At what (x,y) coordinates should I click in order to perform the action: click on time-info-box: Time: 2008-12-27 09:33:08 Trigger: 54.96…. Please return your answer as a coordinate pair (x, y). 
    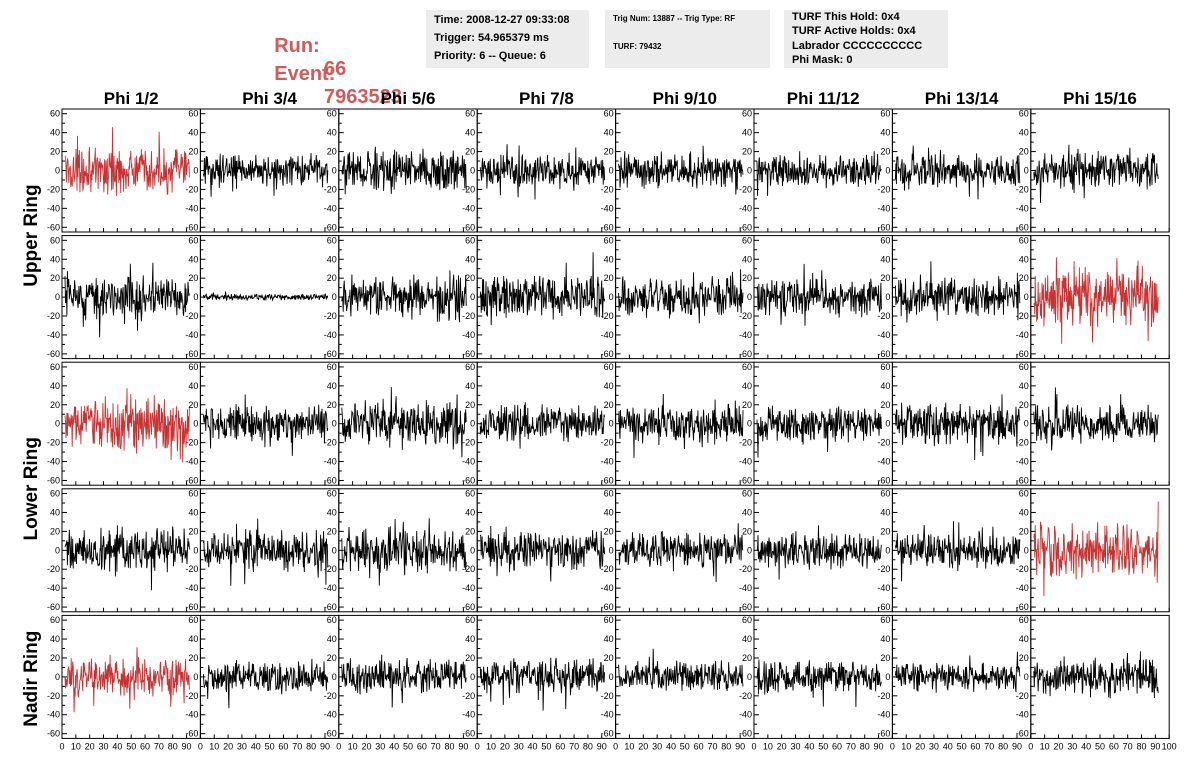
    Looking at the image, I should click on (507, 39).